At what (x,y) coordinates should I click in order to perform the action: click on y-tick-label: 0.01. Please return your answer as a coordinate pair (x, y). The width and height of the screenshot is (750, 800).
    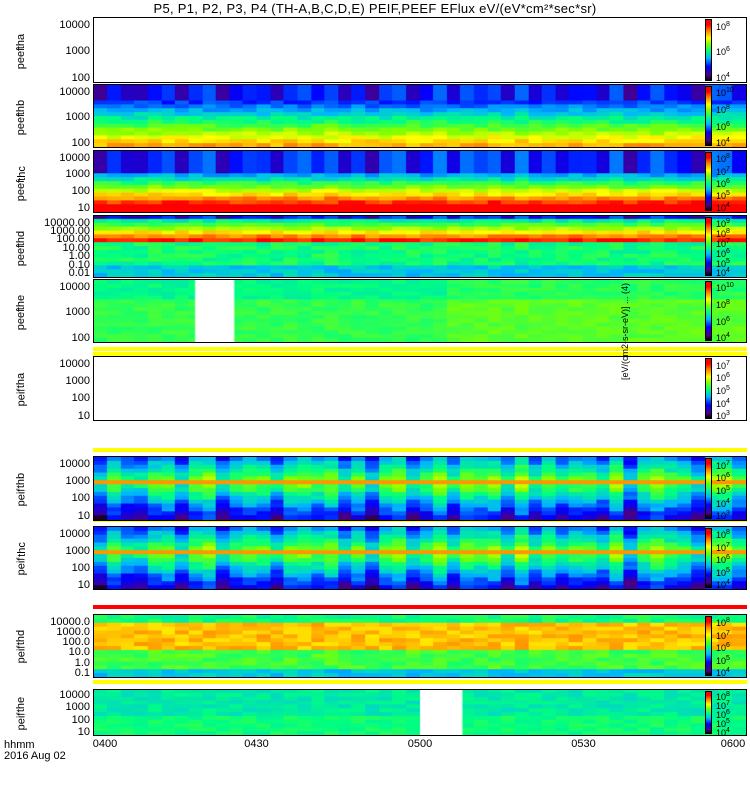
    Looking at the image, I should click on (79, 272).